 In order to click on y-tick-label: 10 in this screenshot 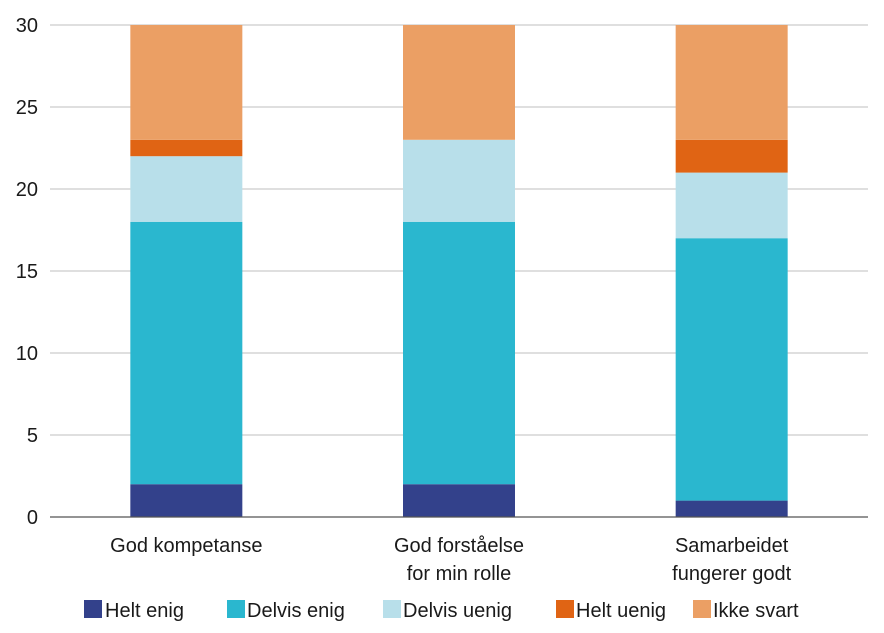, I will do `click(27, 354)`.